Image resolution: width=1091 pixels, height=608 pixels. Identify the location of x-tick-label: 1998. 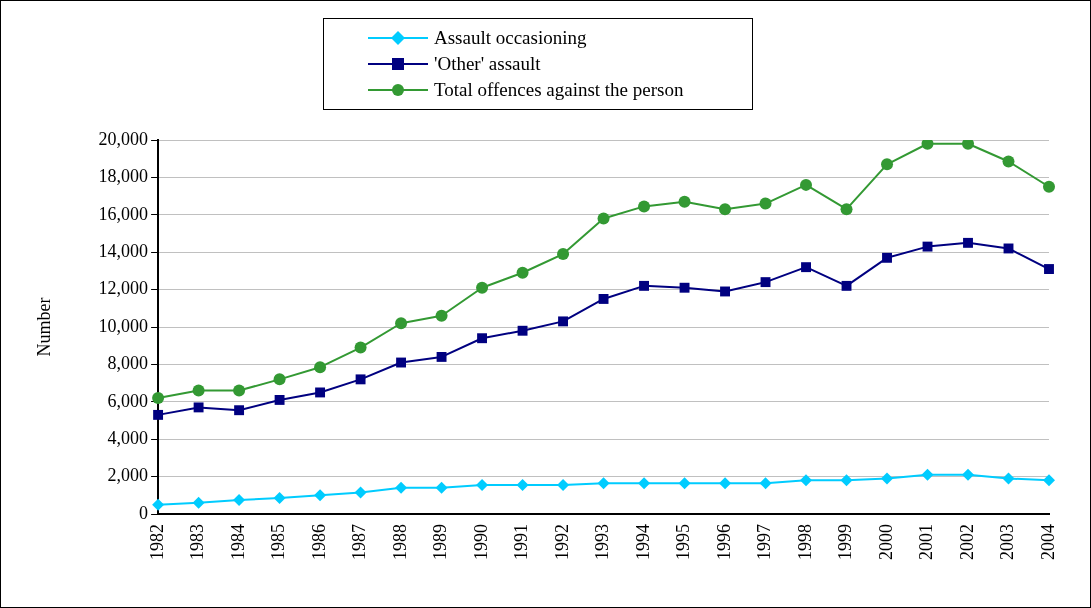
(804, 542).